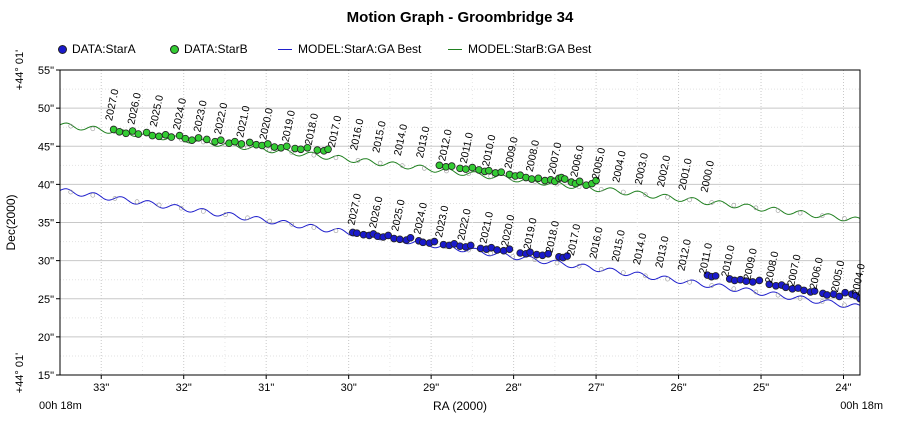 The height and width of the screenshot is (425, 920). I want to click on year-annotation: 2005.0, so click(599, 163).